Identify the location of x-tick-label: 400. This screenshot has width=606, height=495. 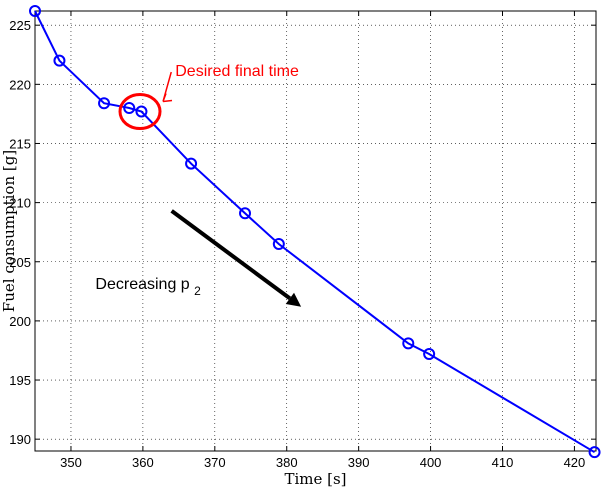
(431, 462).